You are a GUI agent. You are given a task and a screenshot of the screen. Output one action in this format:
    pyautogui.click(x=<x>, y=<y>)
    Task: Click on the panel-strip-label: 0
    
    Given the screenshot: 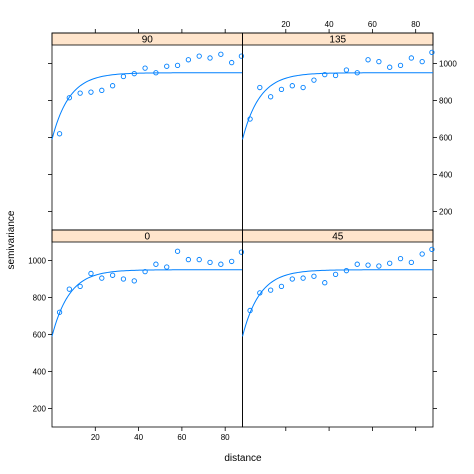 What is the action you would take?
    pyautogui.click(x=147, y=237)
    